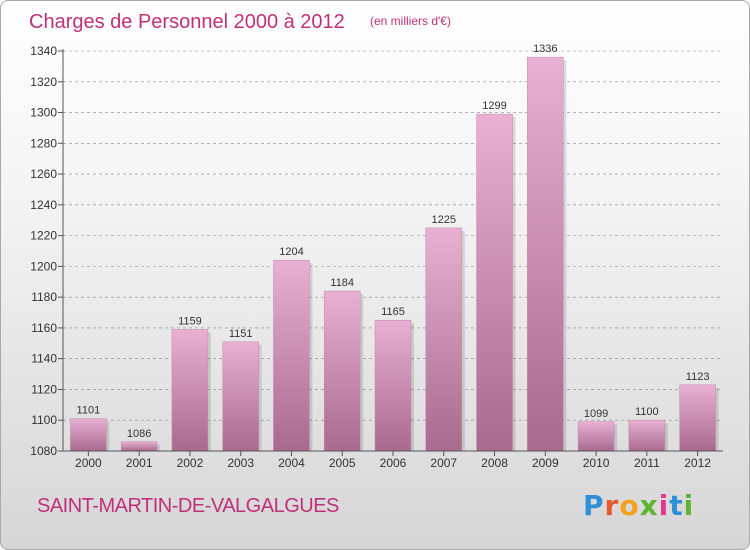 This screenshot has width=750, height=550. I want to click on y-tick-label: 1120, so click(44, 389).